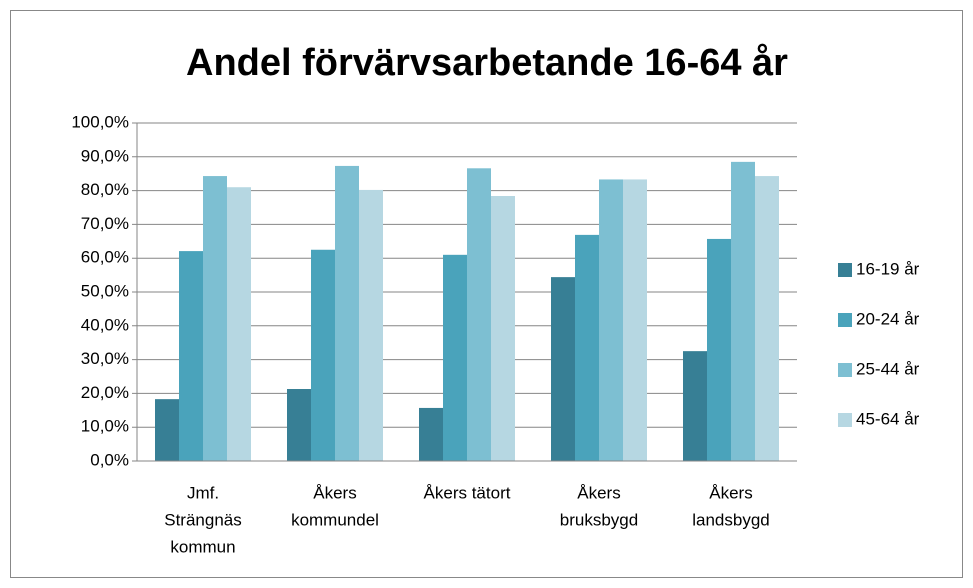  I want to click on y-tick-label: 50,0%, so click(105, 290).